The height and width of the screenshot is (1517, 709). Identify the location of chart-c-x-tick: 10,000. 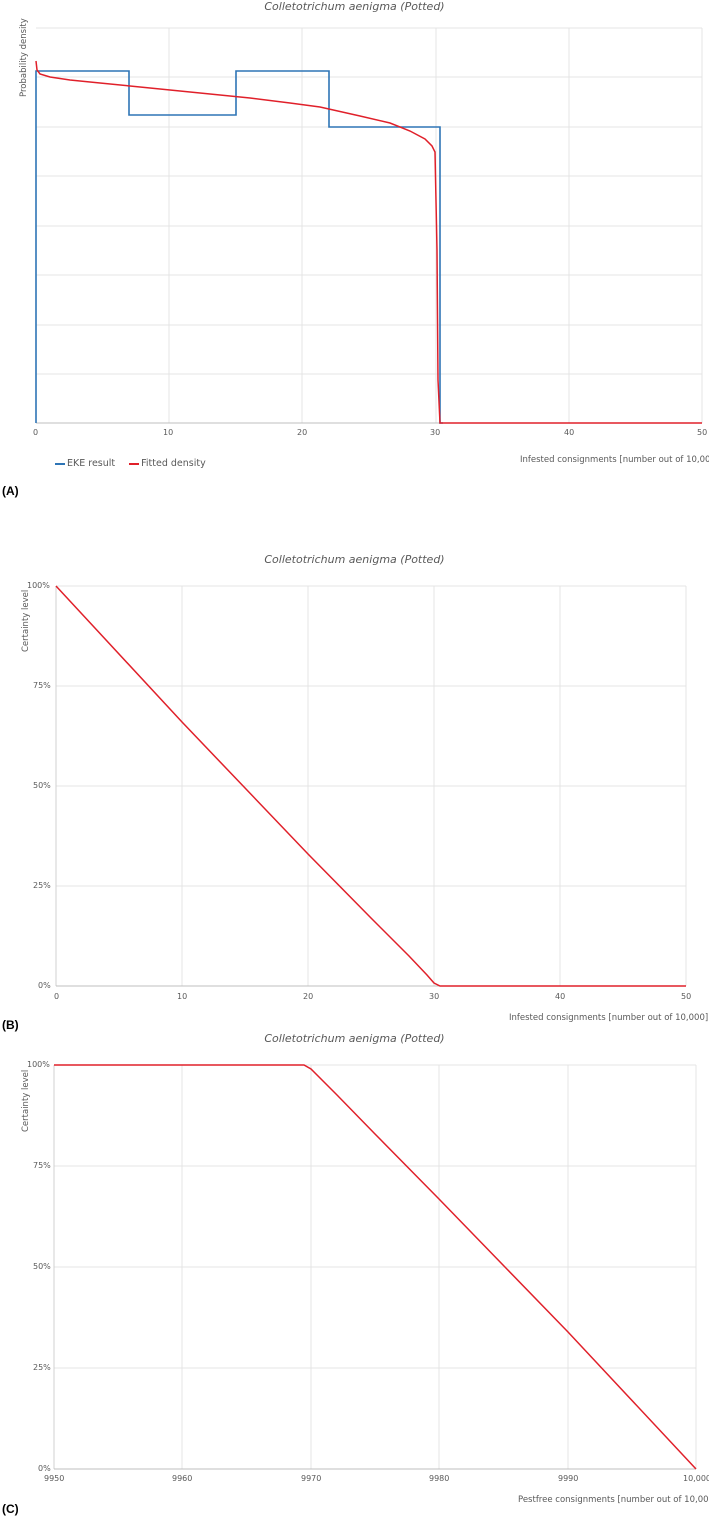
(696, 1478).